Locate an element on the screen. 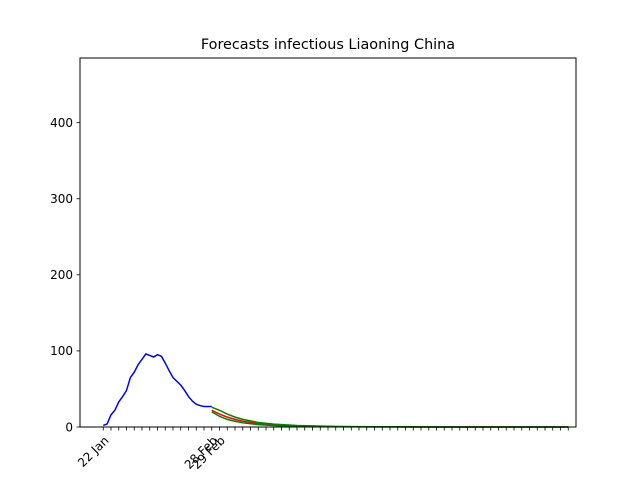  y-tick-label: 300 is located at coordinates (61, 199).